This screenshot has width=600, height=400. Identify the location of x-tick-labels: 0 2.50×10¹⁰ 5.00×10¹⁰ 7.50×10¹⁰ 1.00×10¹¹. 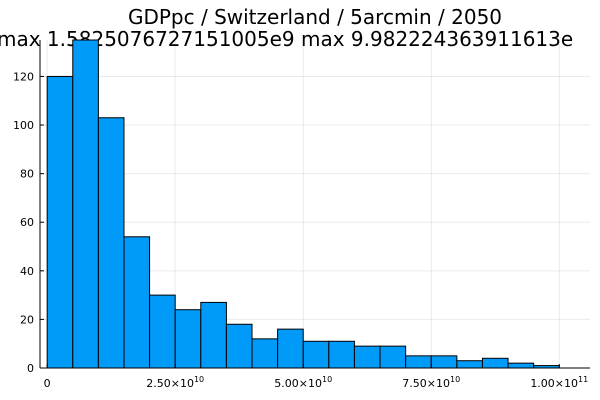
(316, 382).